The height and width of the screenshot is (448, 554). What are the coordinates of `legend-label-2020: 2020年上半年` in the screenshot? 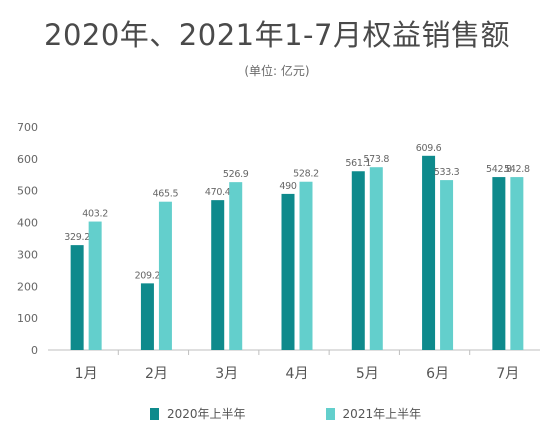 It's located at (206, 414).